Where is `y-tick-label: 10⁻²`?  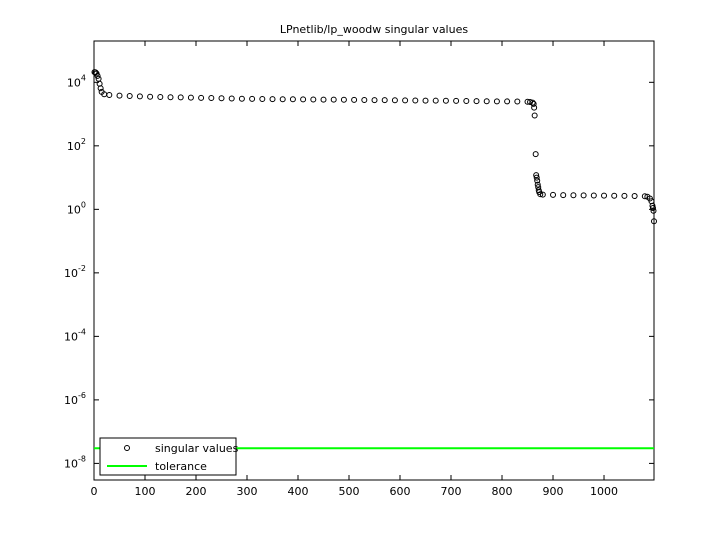 y-tick-label: 10⁻² is located at coordinates (75, 272).